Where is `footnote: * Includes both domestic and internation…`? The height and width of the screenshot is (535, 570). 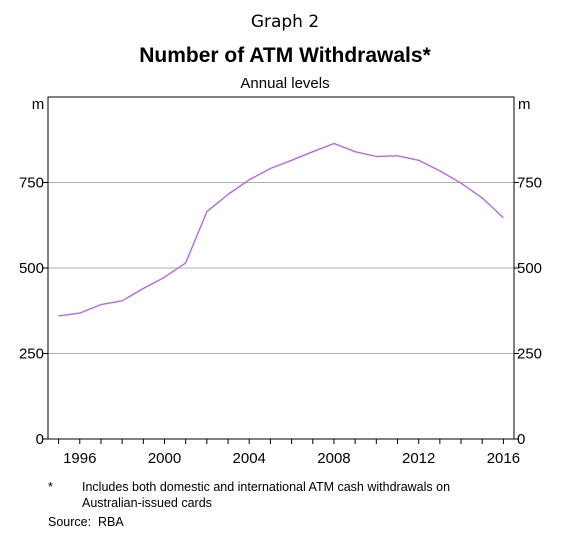 footnote: * Includes both domestic and internation… is located at coordinates (280, 495).